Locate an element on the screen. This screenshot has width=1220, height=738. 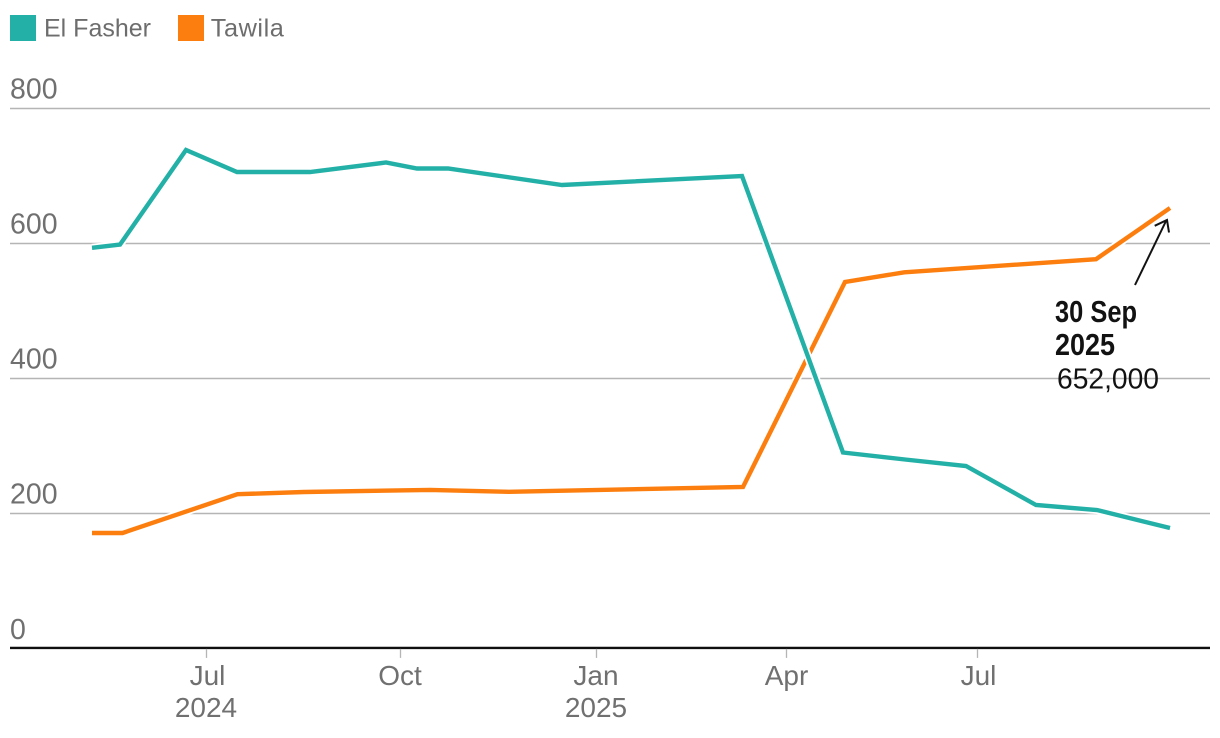
svg-text: 0 is located at coordinates (18, 630).